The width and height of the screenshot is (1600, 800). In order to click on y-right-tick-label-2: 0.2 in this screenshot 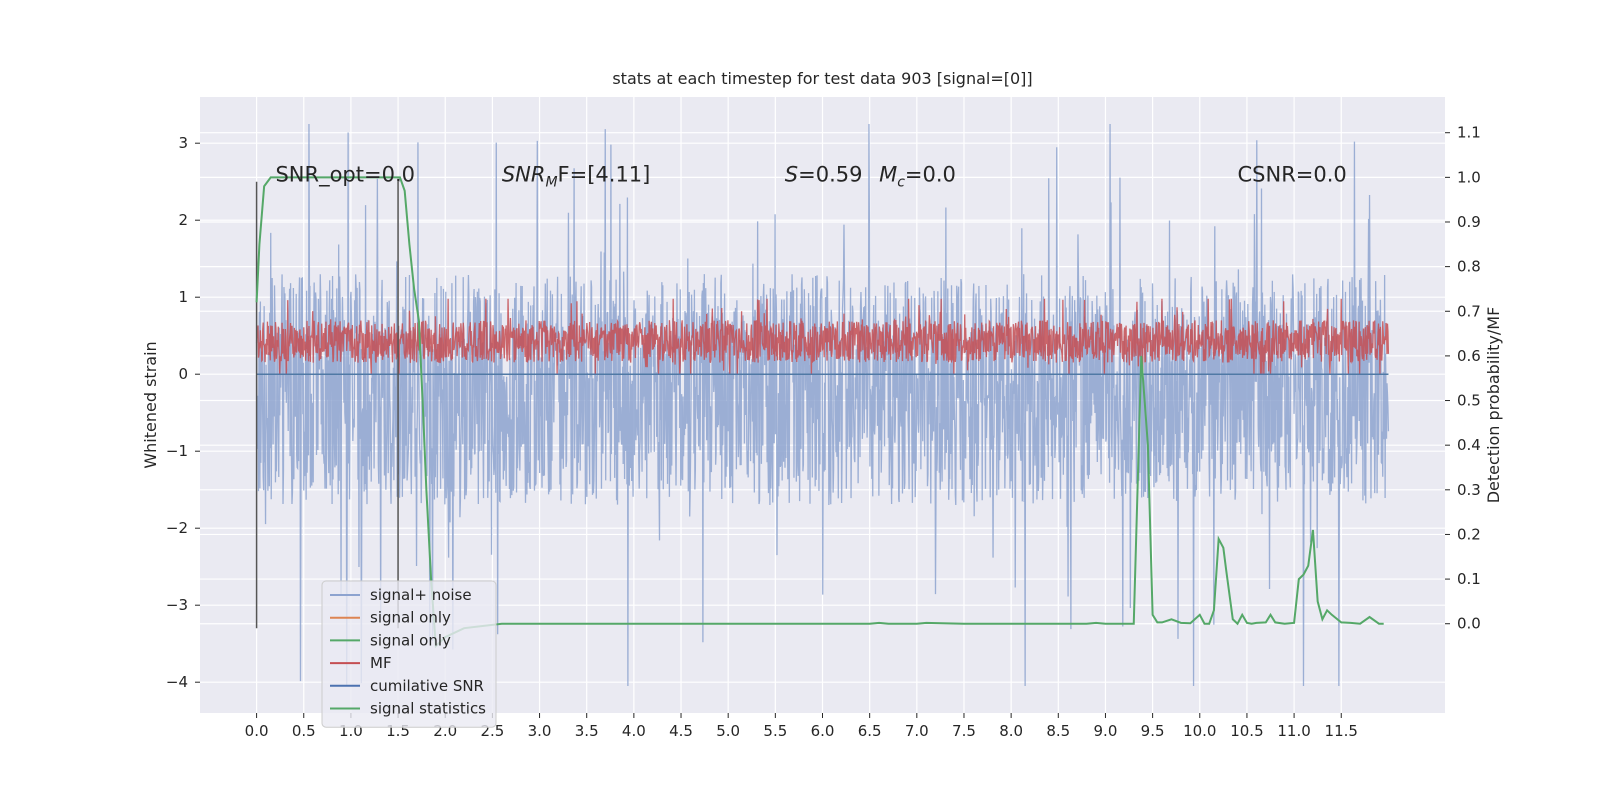, I will do `click(1469, 534)`.